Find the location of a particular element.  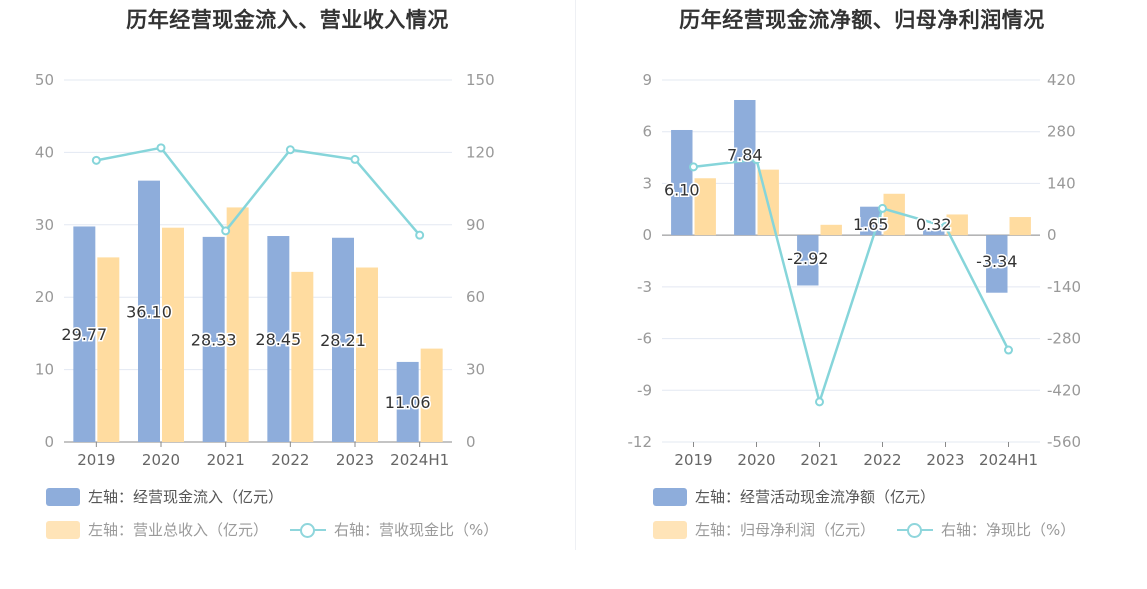

legend-item-net-profit: 左轴： 归母净利润（亿元） is located at coordinates (764, 529).